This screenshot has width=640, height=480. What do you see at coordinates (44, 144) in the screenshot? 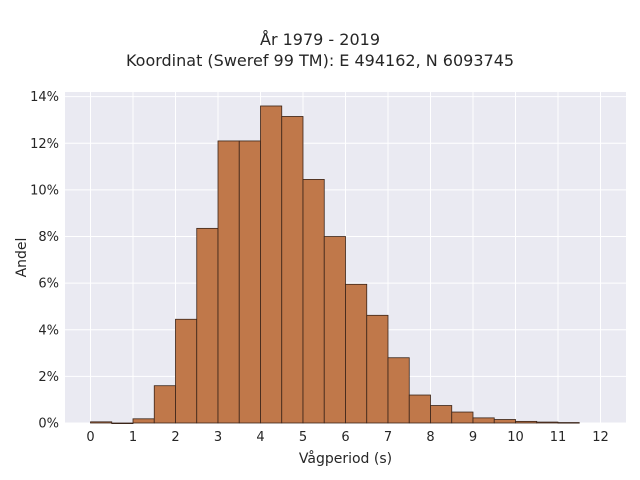
I see `y-tick-label: 12%` at bounding box center [44, 144].